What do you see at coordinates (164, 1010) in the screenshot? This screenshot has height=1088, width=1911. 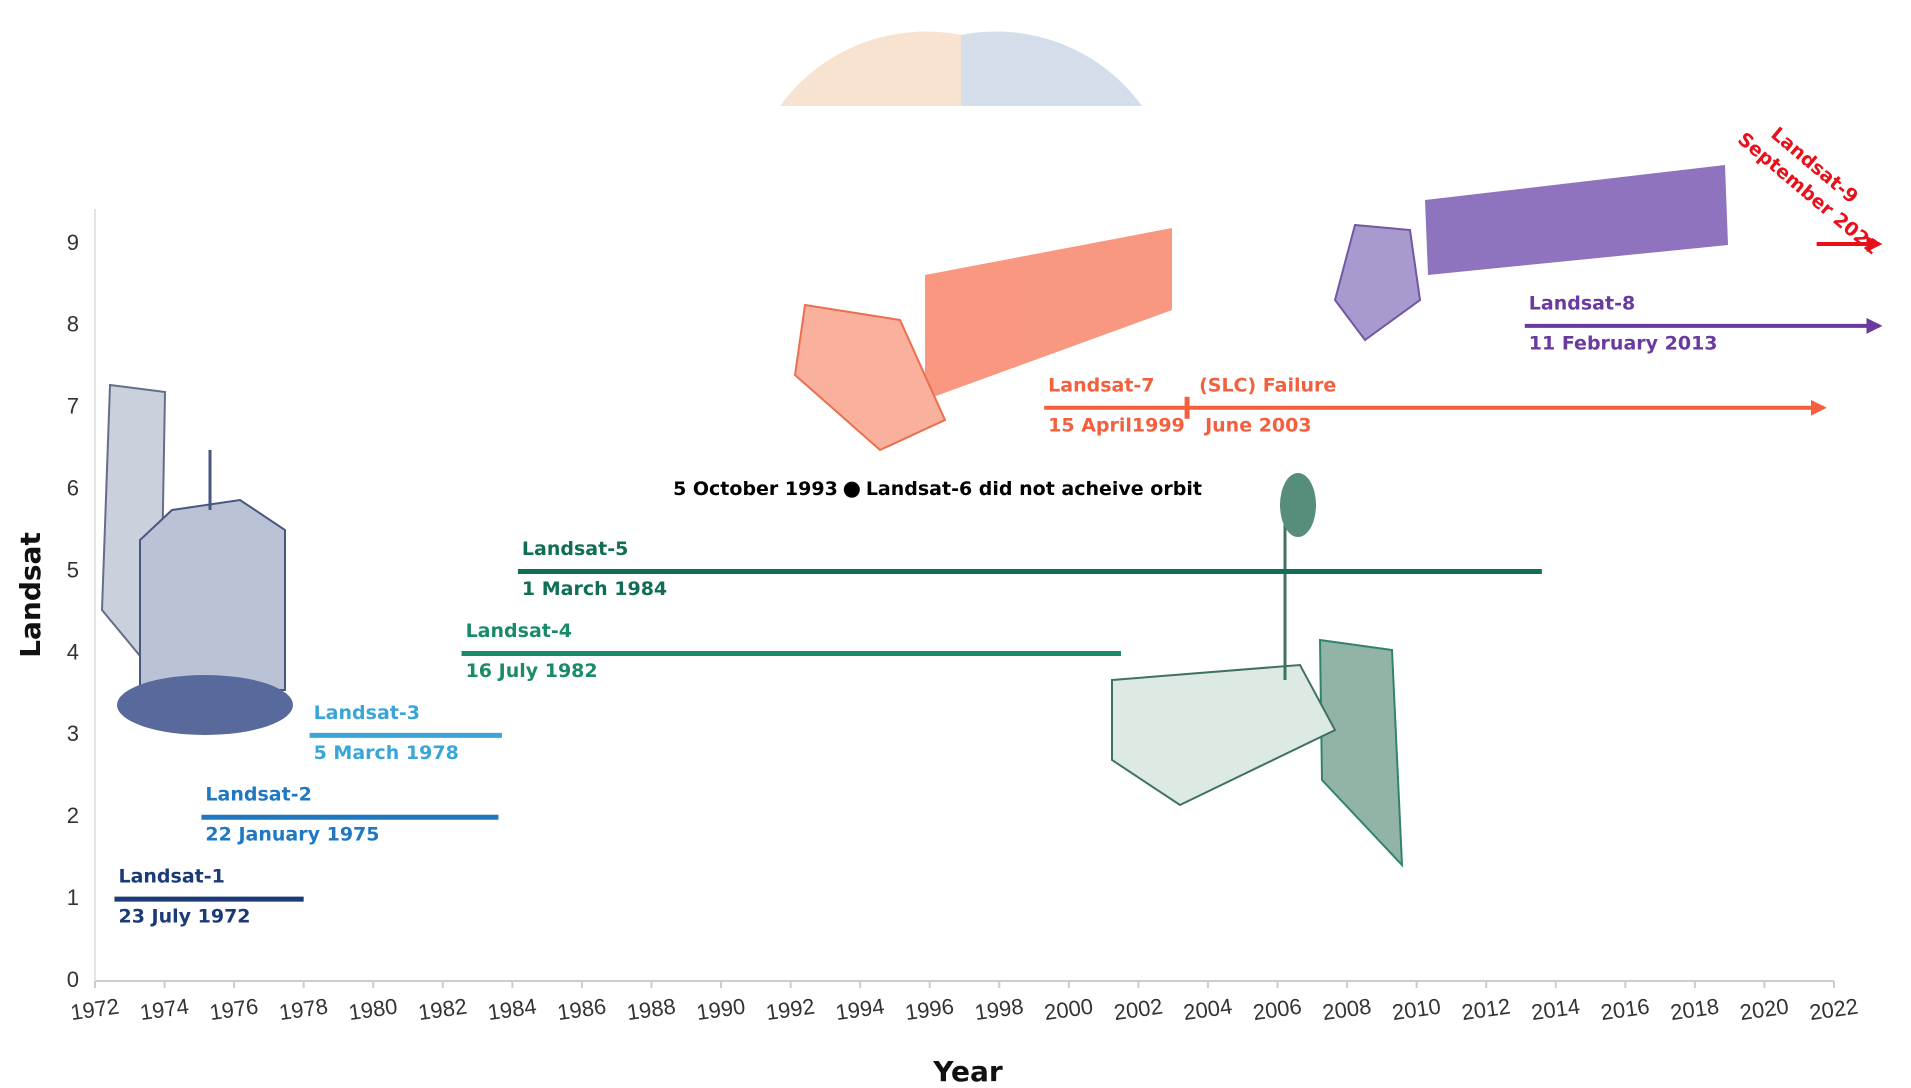 I see `x-tick-label: 1974` at bounding box center [164, 1010].